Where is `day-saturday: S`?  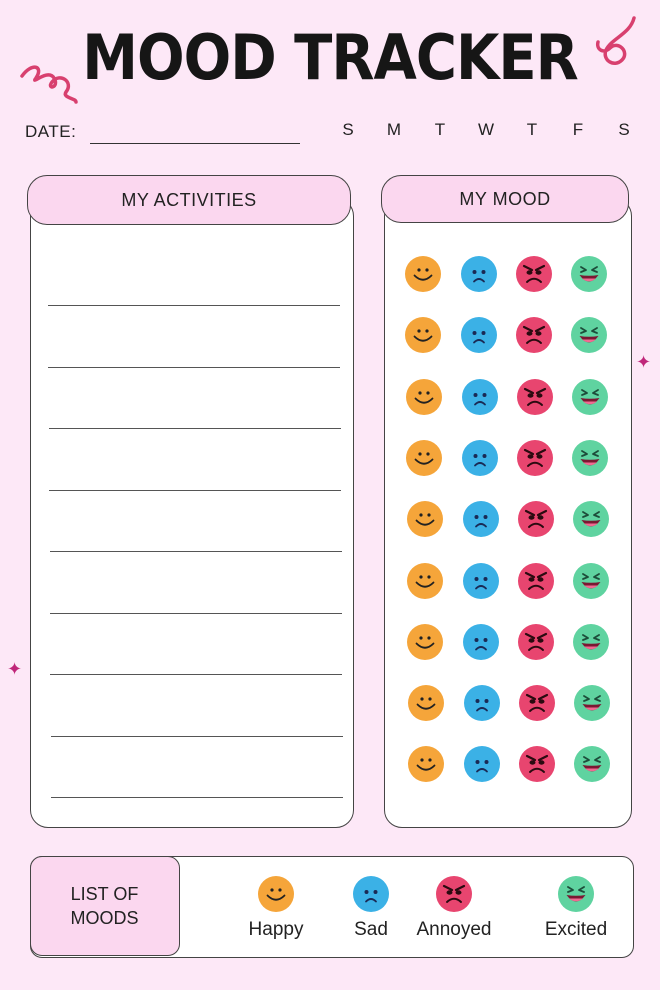 day-saturday: S is located at coordinates (624, 129).